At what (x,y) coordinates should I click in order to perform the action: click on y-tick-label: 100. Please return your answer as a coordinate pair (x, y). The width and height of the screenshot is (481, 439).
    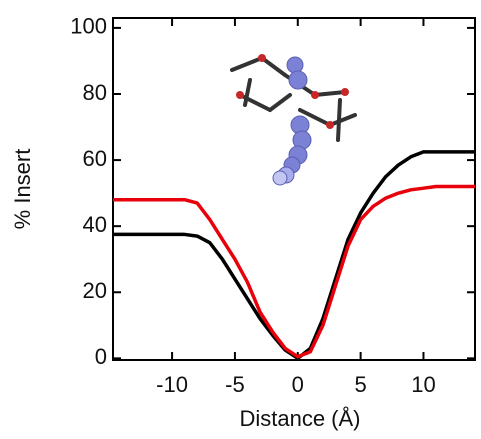
    Looking at the image, I should click on (88, 26).